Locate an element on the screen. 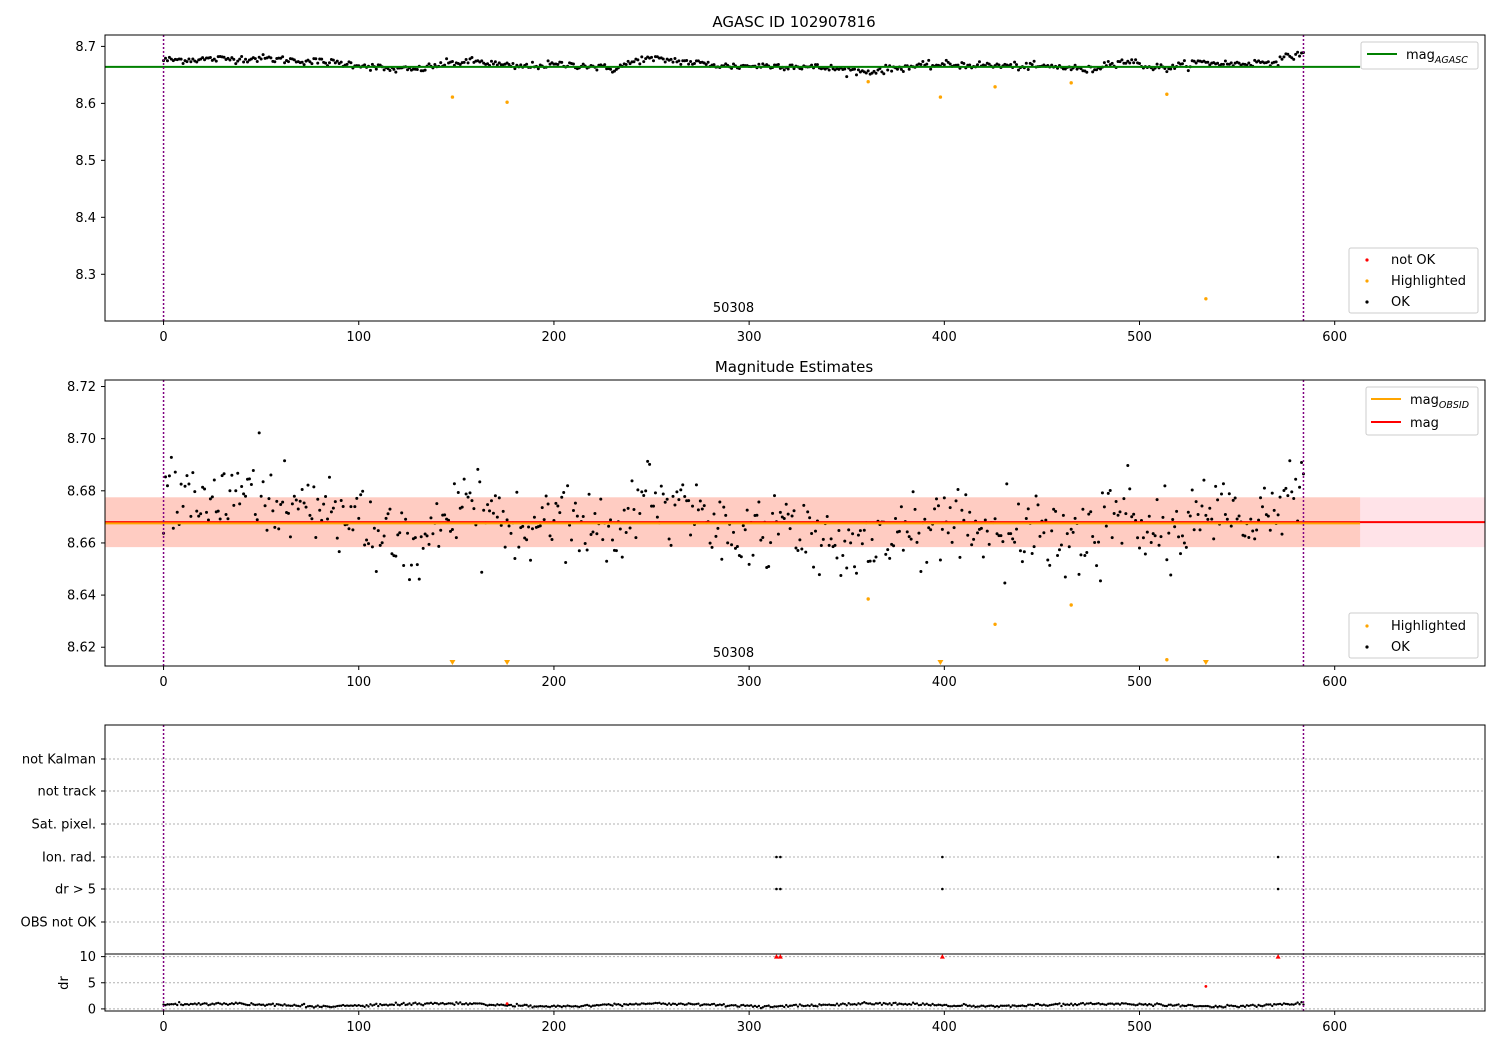  magnitude-highlighted-point is located at coordinates (868, 599).